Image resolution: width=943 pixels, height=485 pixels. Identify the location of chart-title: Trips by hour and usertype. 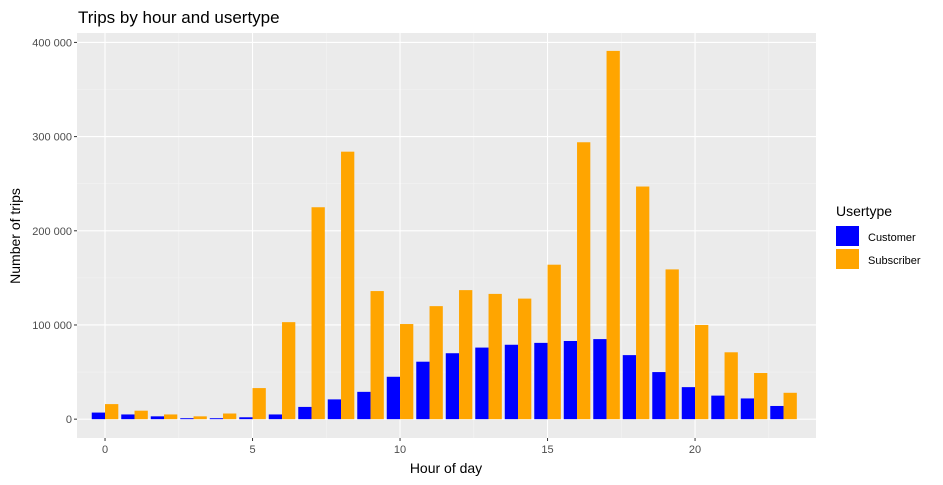
(179, 17).